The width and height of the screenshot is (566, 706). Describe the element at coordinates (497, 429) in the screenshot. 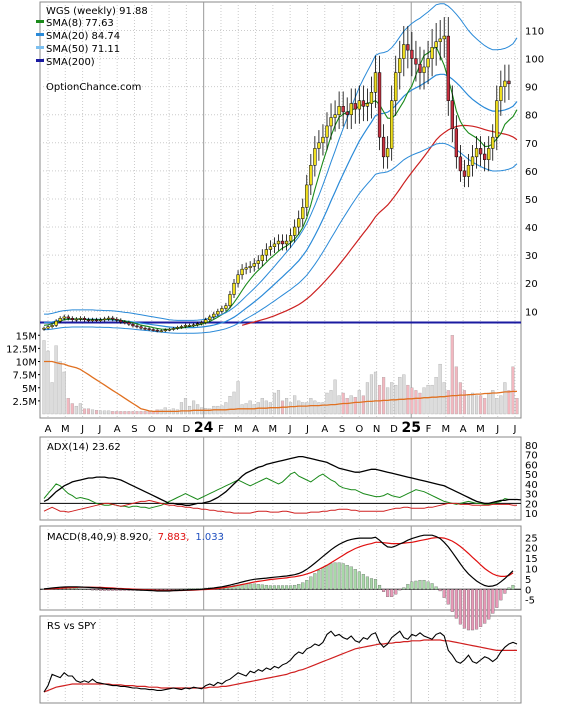

I see `x-tick-label: J` at that location.